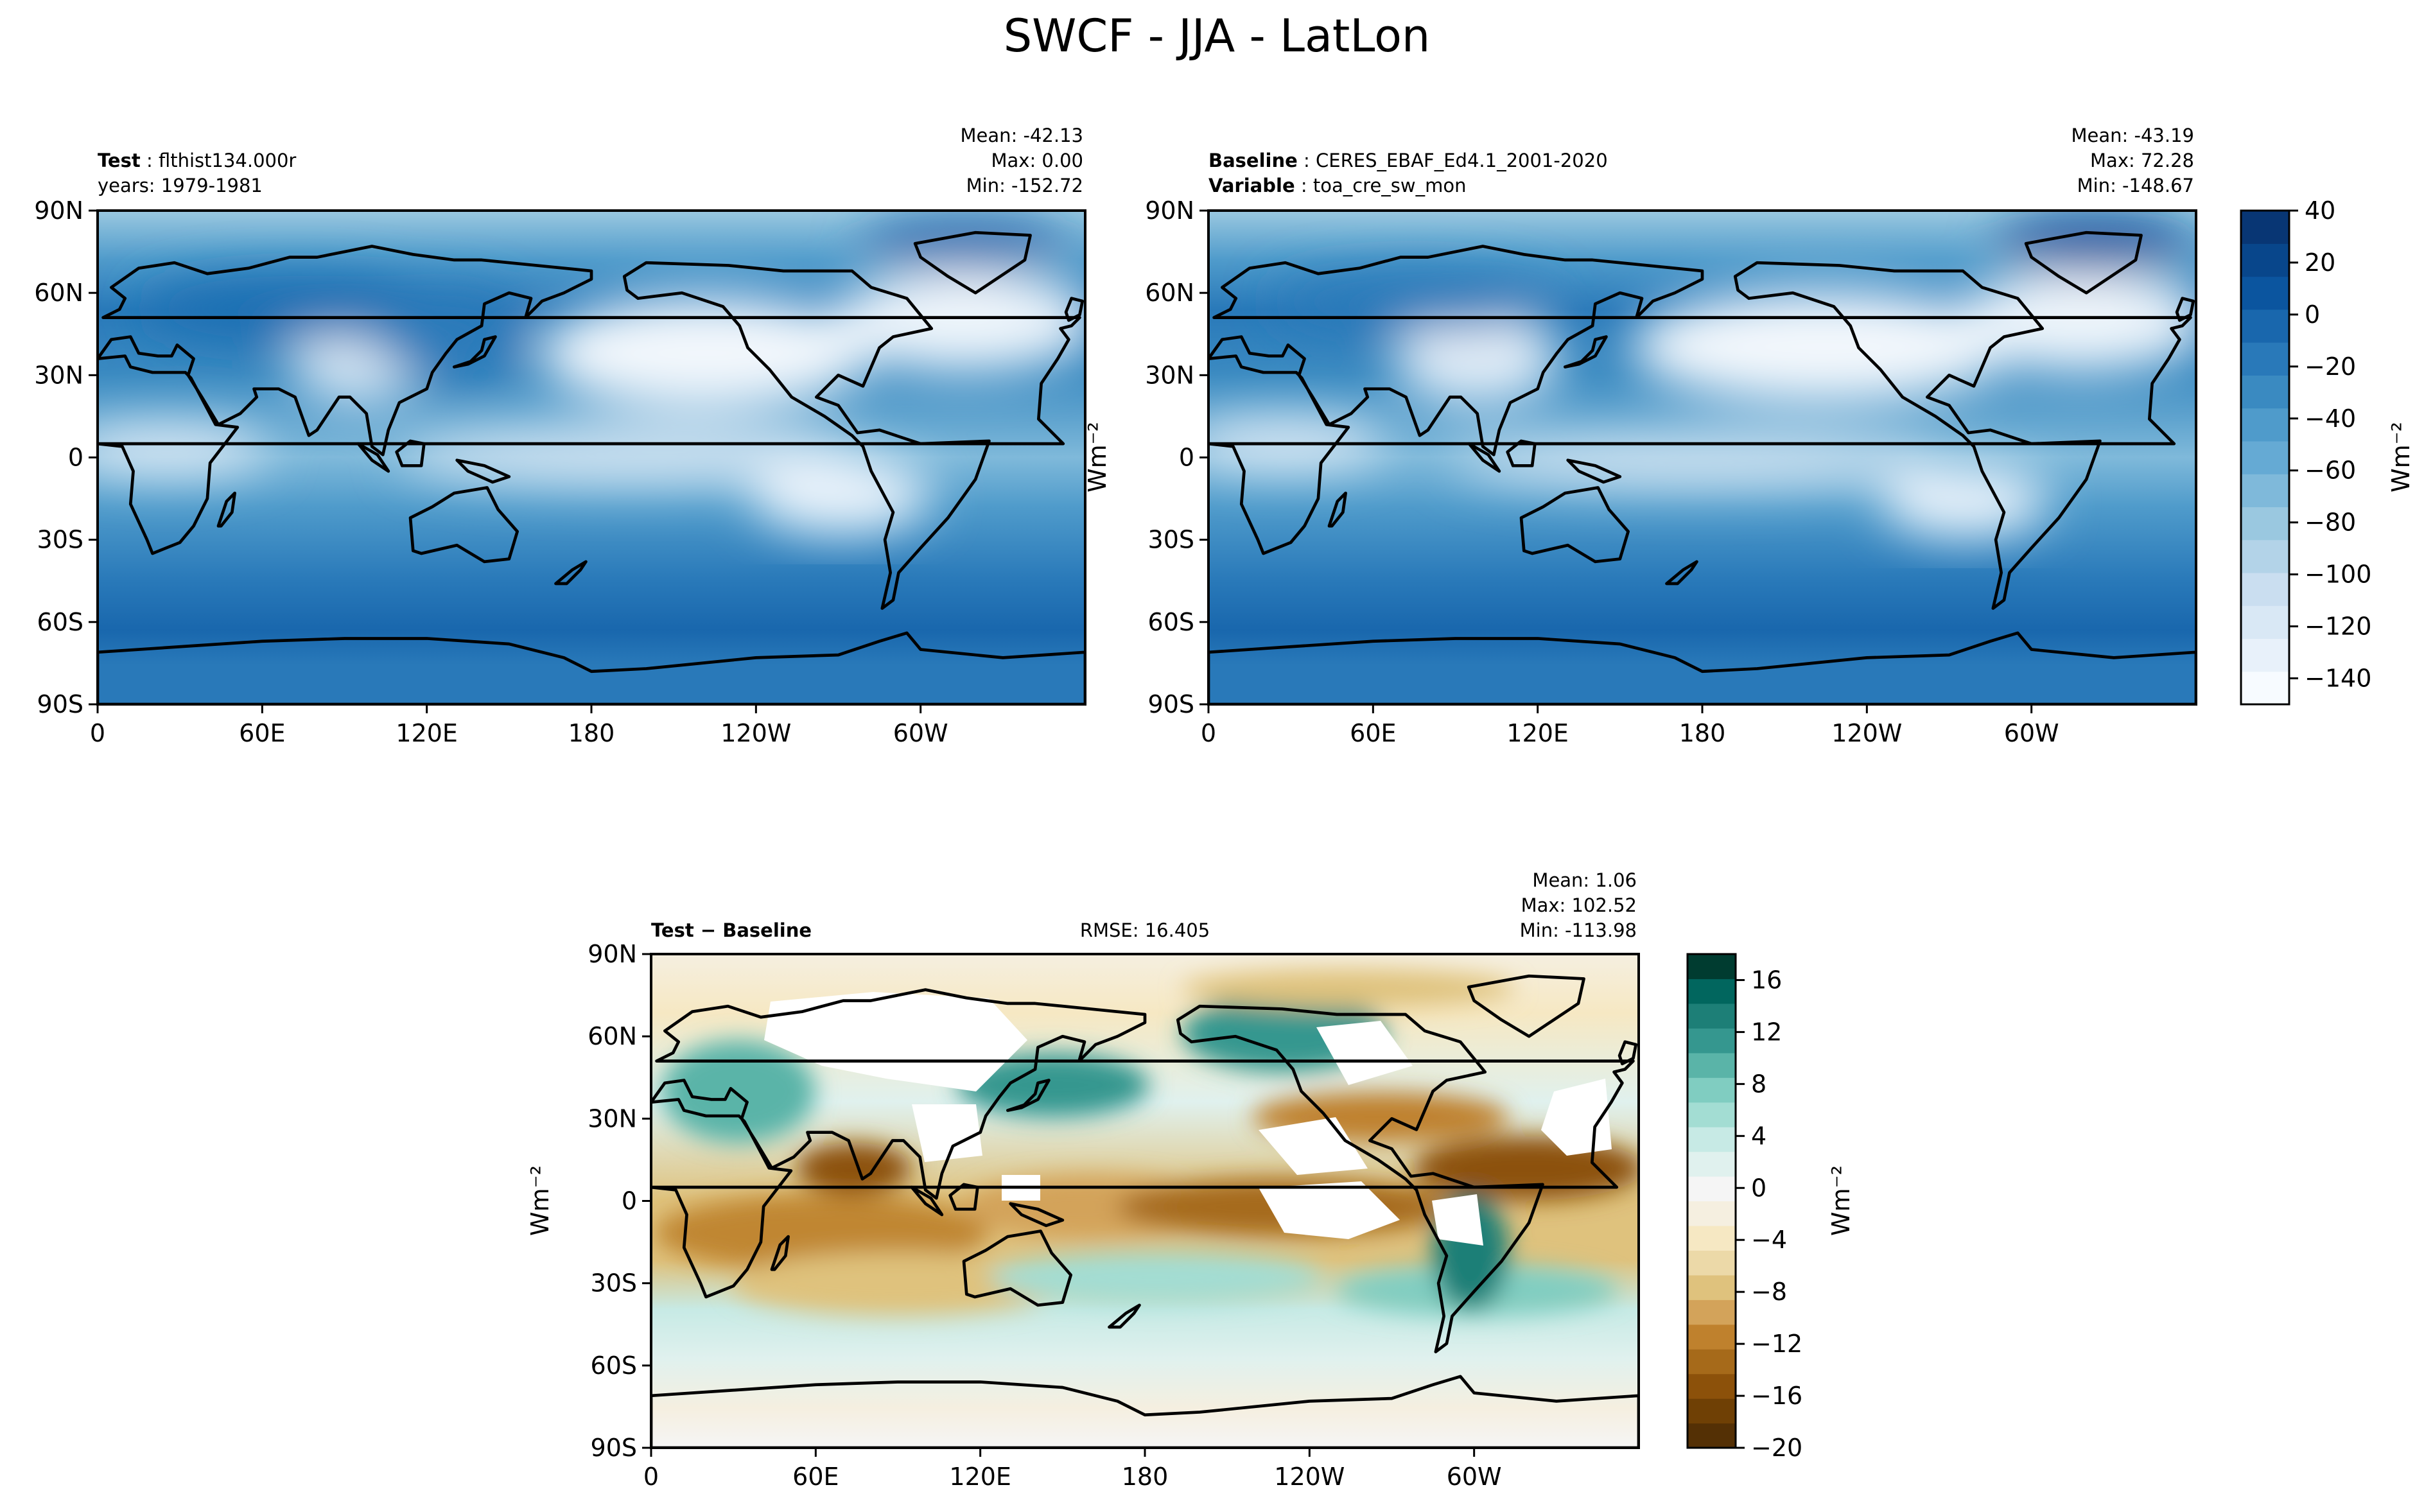 The image size is (2433, 1512). I want to click on colorbar-tick-label: −4, so click(1769, 1240).